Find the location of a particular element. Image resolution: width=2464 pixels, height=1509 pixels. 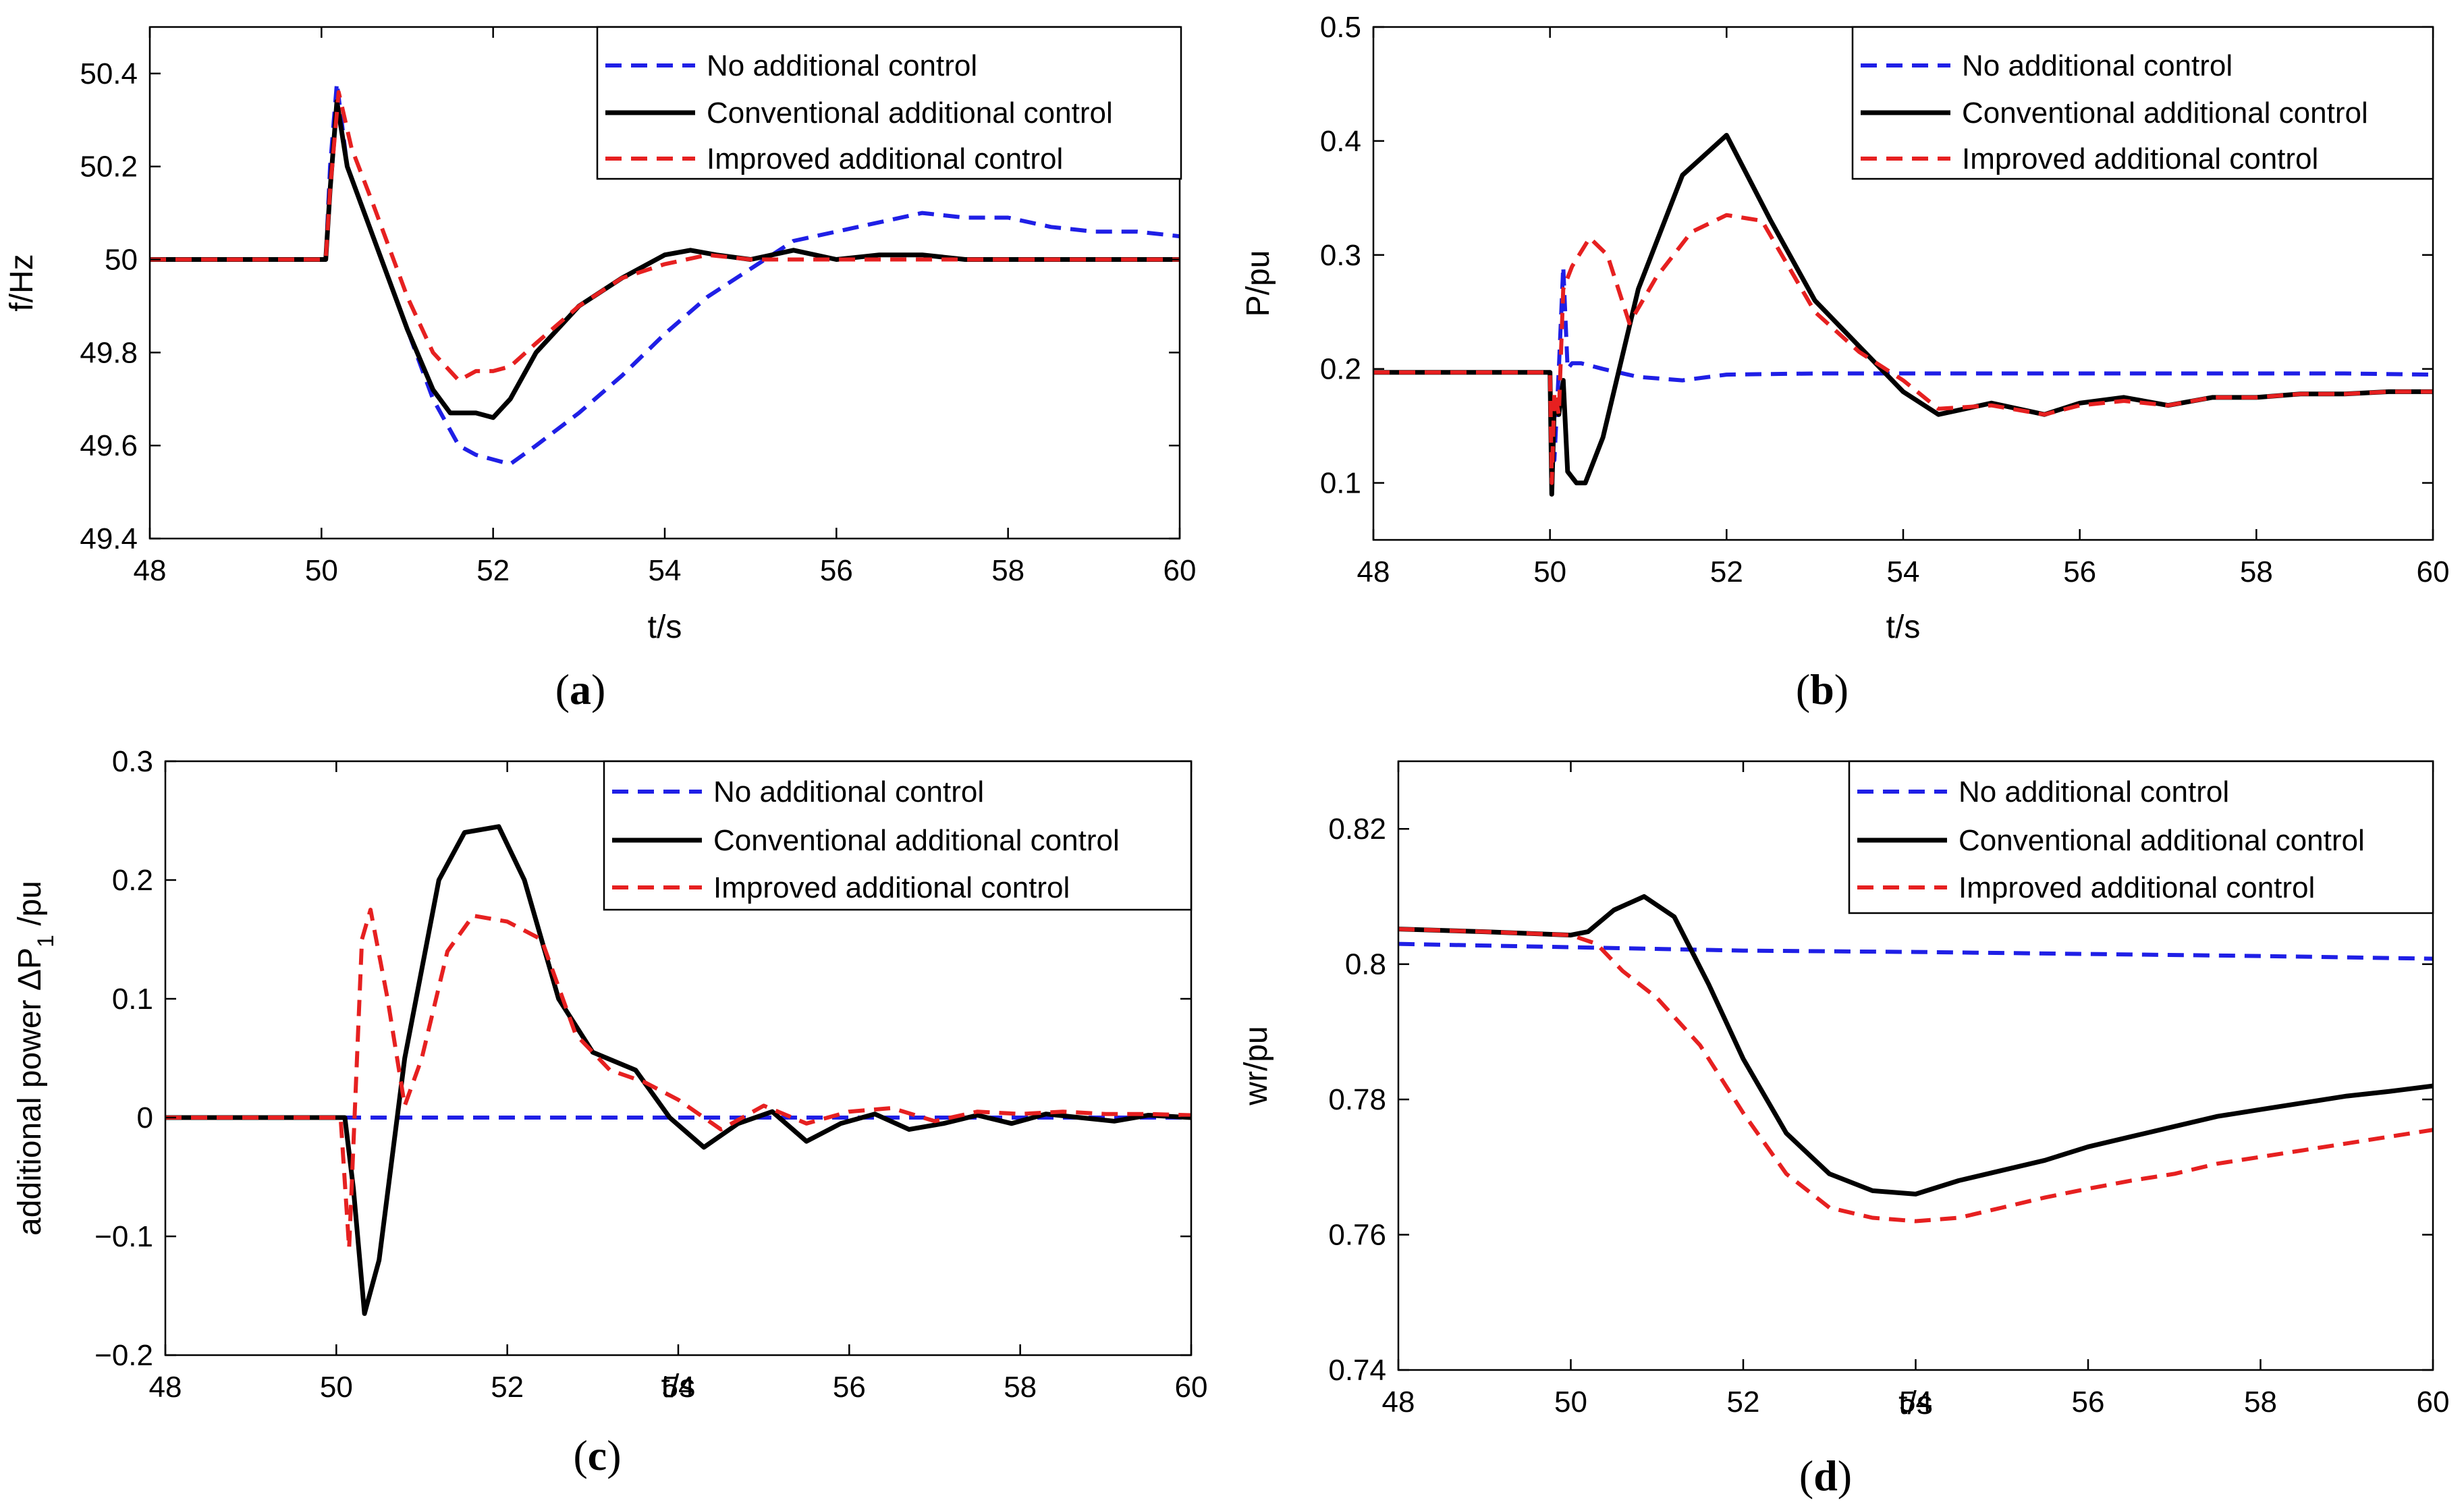

y-axis-label: additional power ΔP1 /pu is located at coordinates (35, 1058).